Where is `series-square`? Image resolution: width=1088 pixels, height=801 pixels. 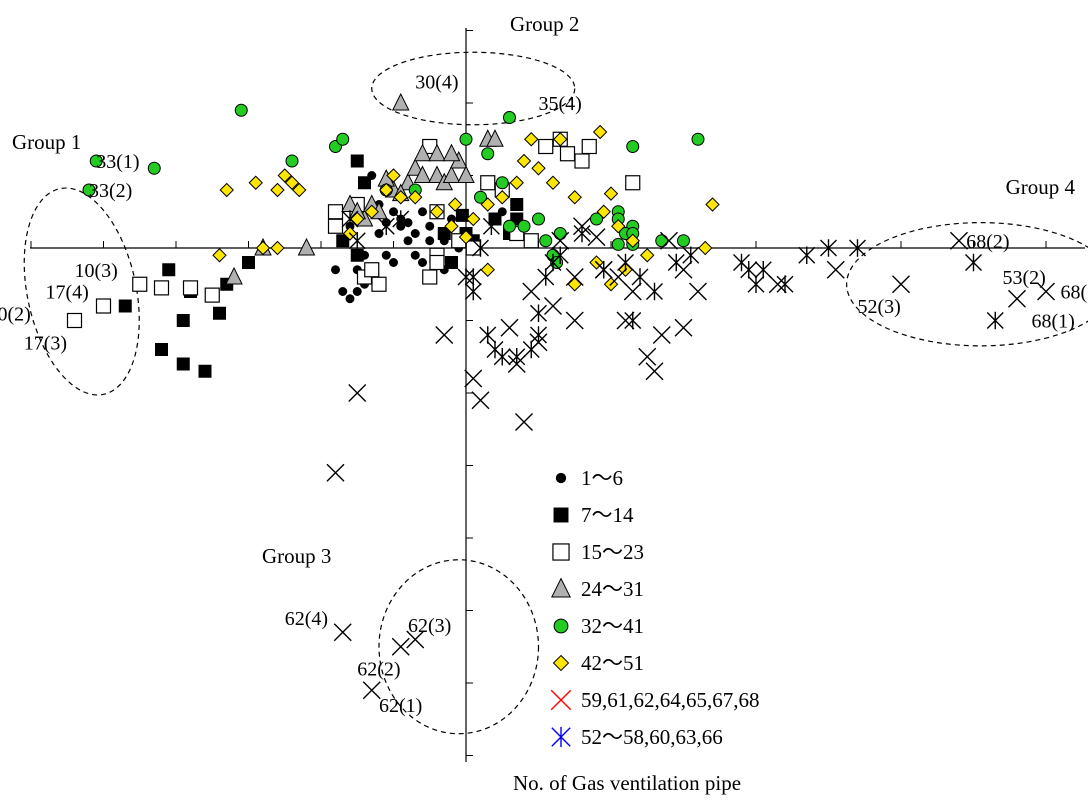
series-square is located at coordinates (321, 266).